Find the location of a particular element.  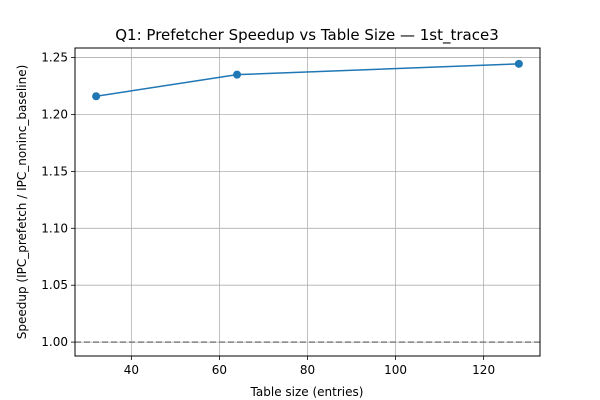

y-tick-label: 1.25 is located at coordinates (54, 58).